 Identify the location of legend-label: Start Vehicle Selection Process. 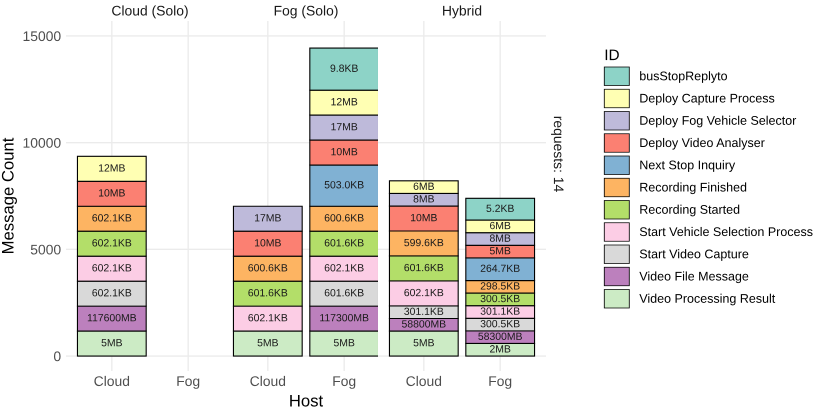
(726, 231).